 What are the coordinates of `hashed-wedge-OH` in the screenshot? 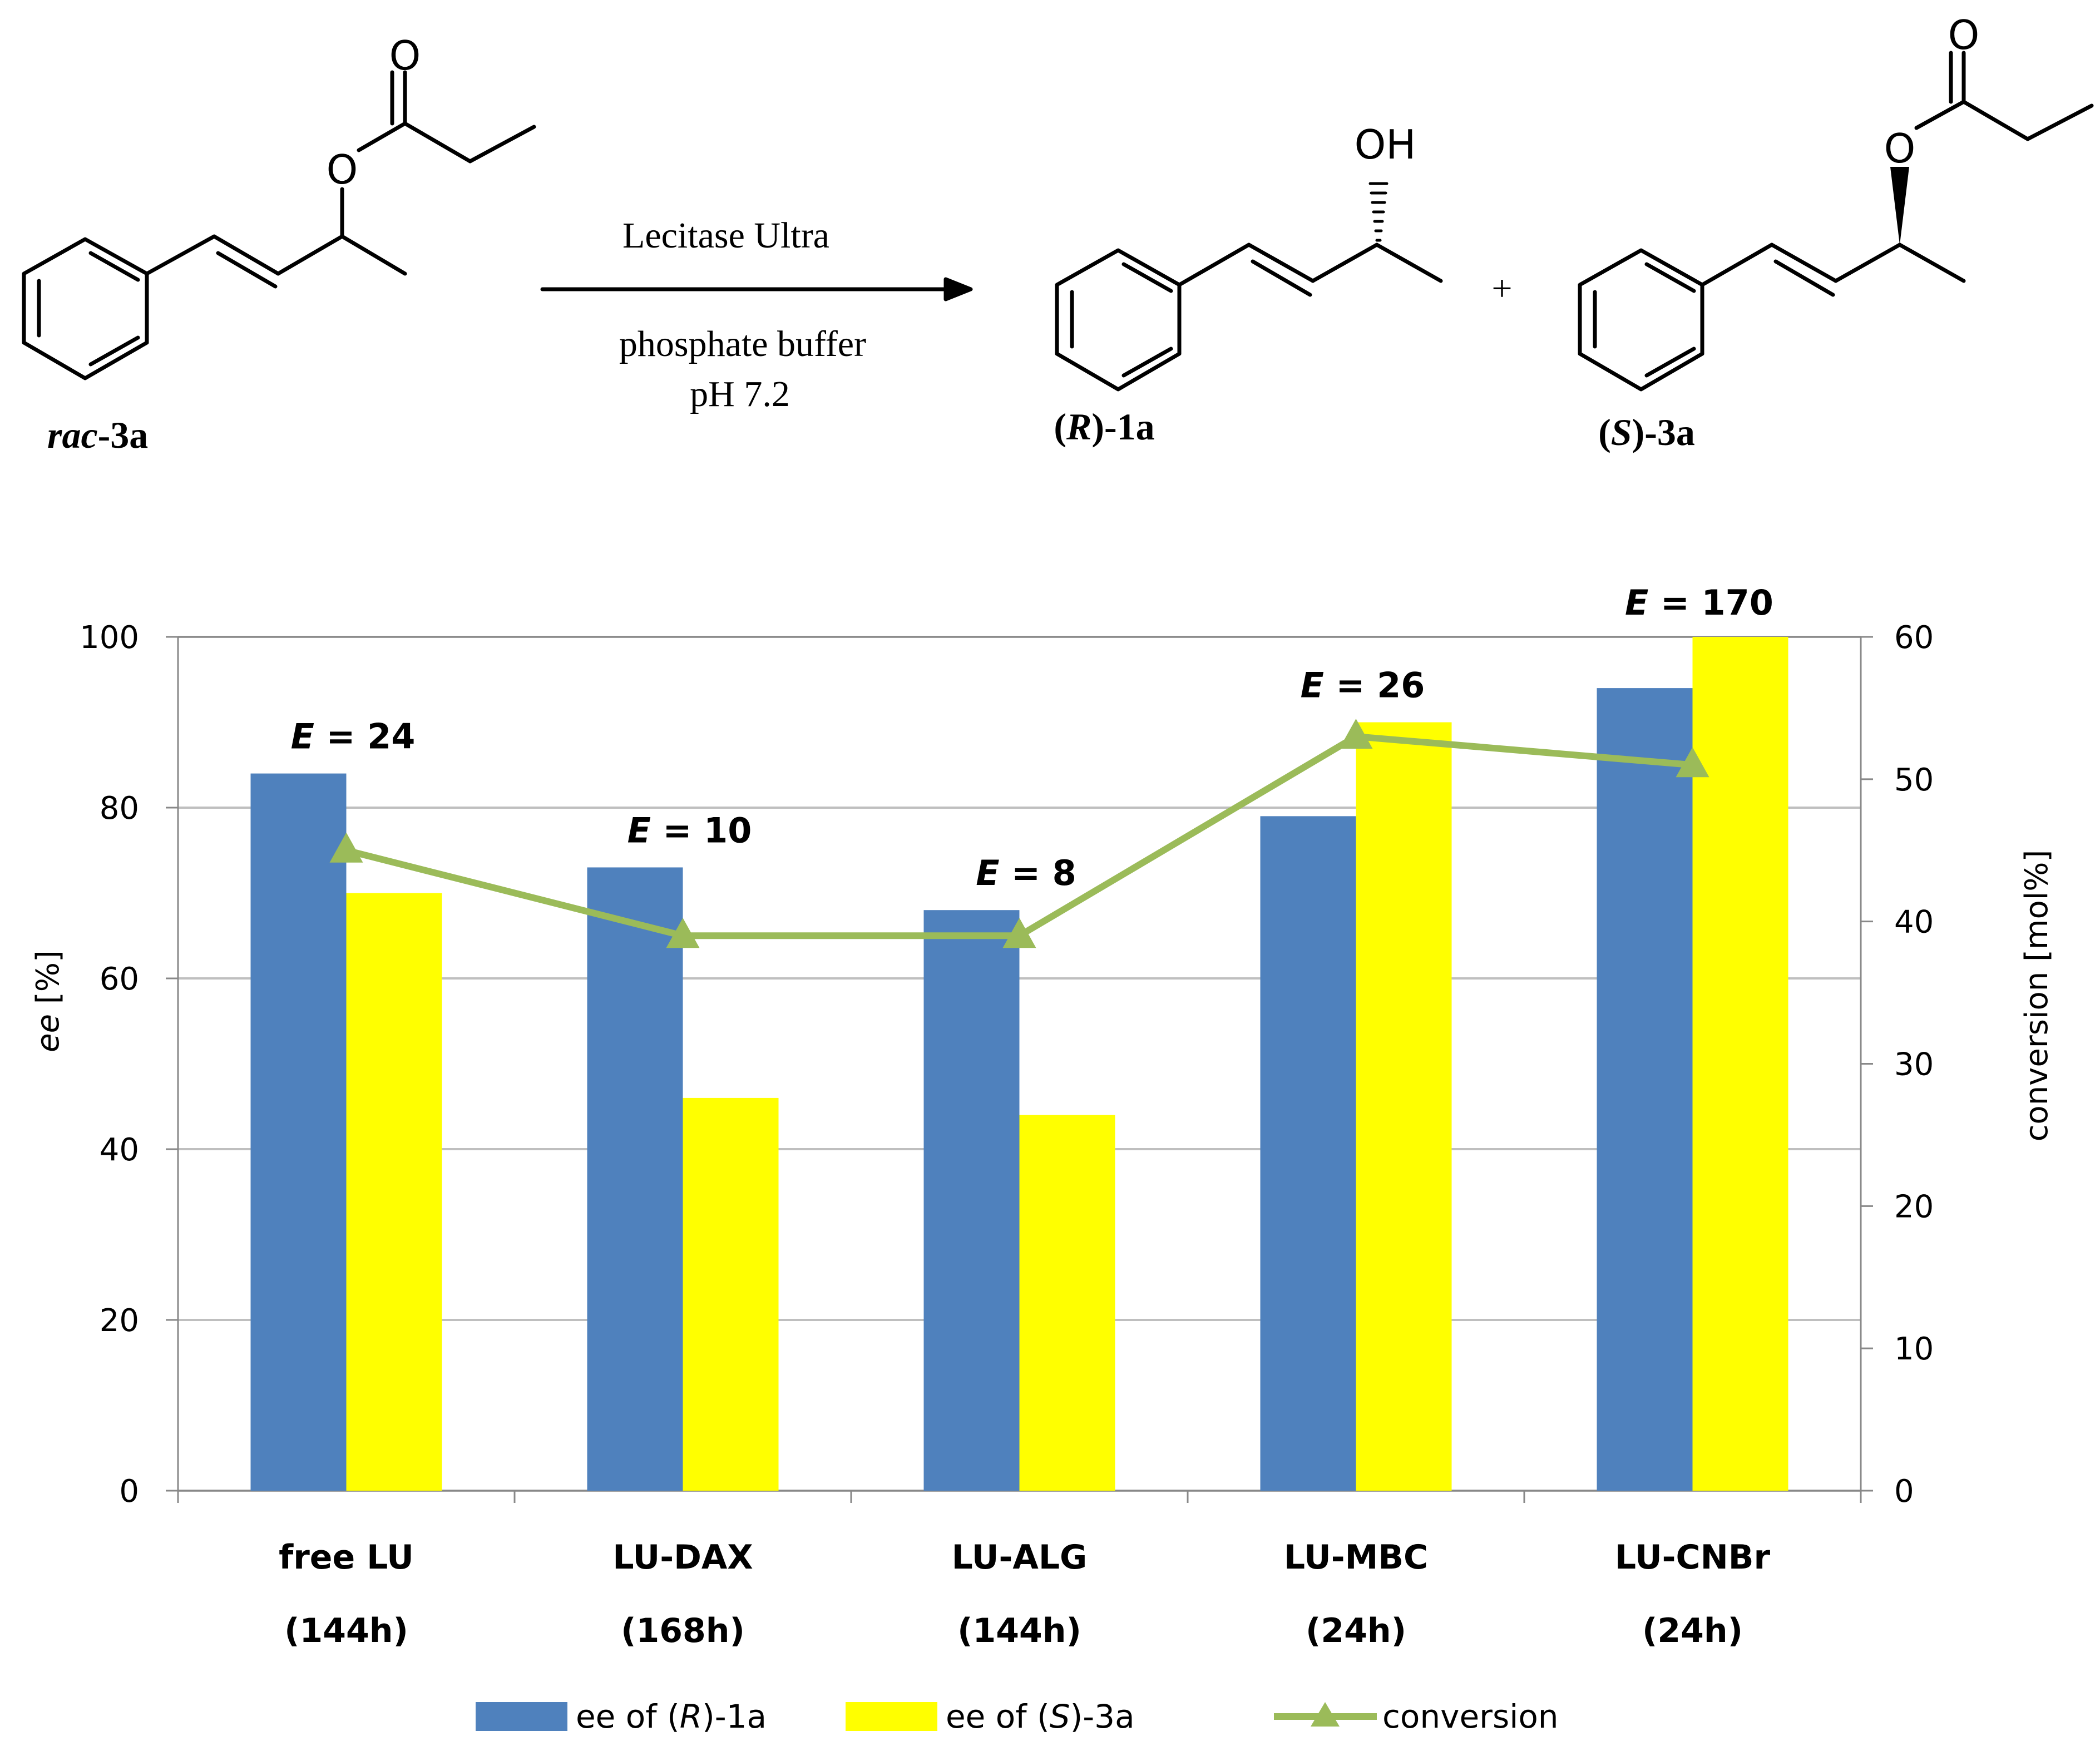 It's located at (1378, 212).